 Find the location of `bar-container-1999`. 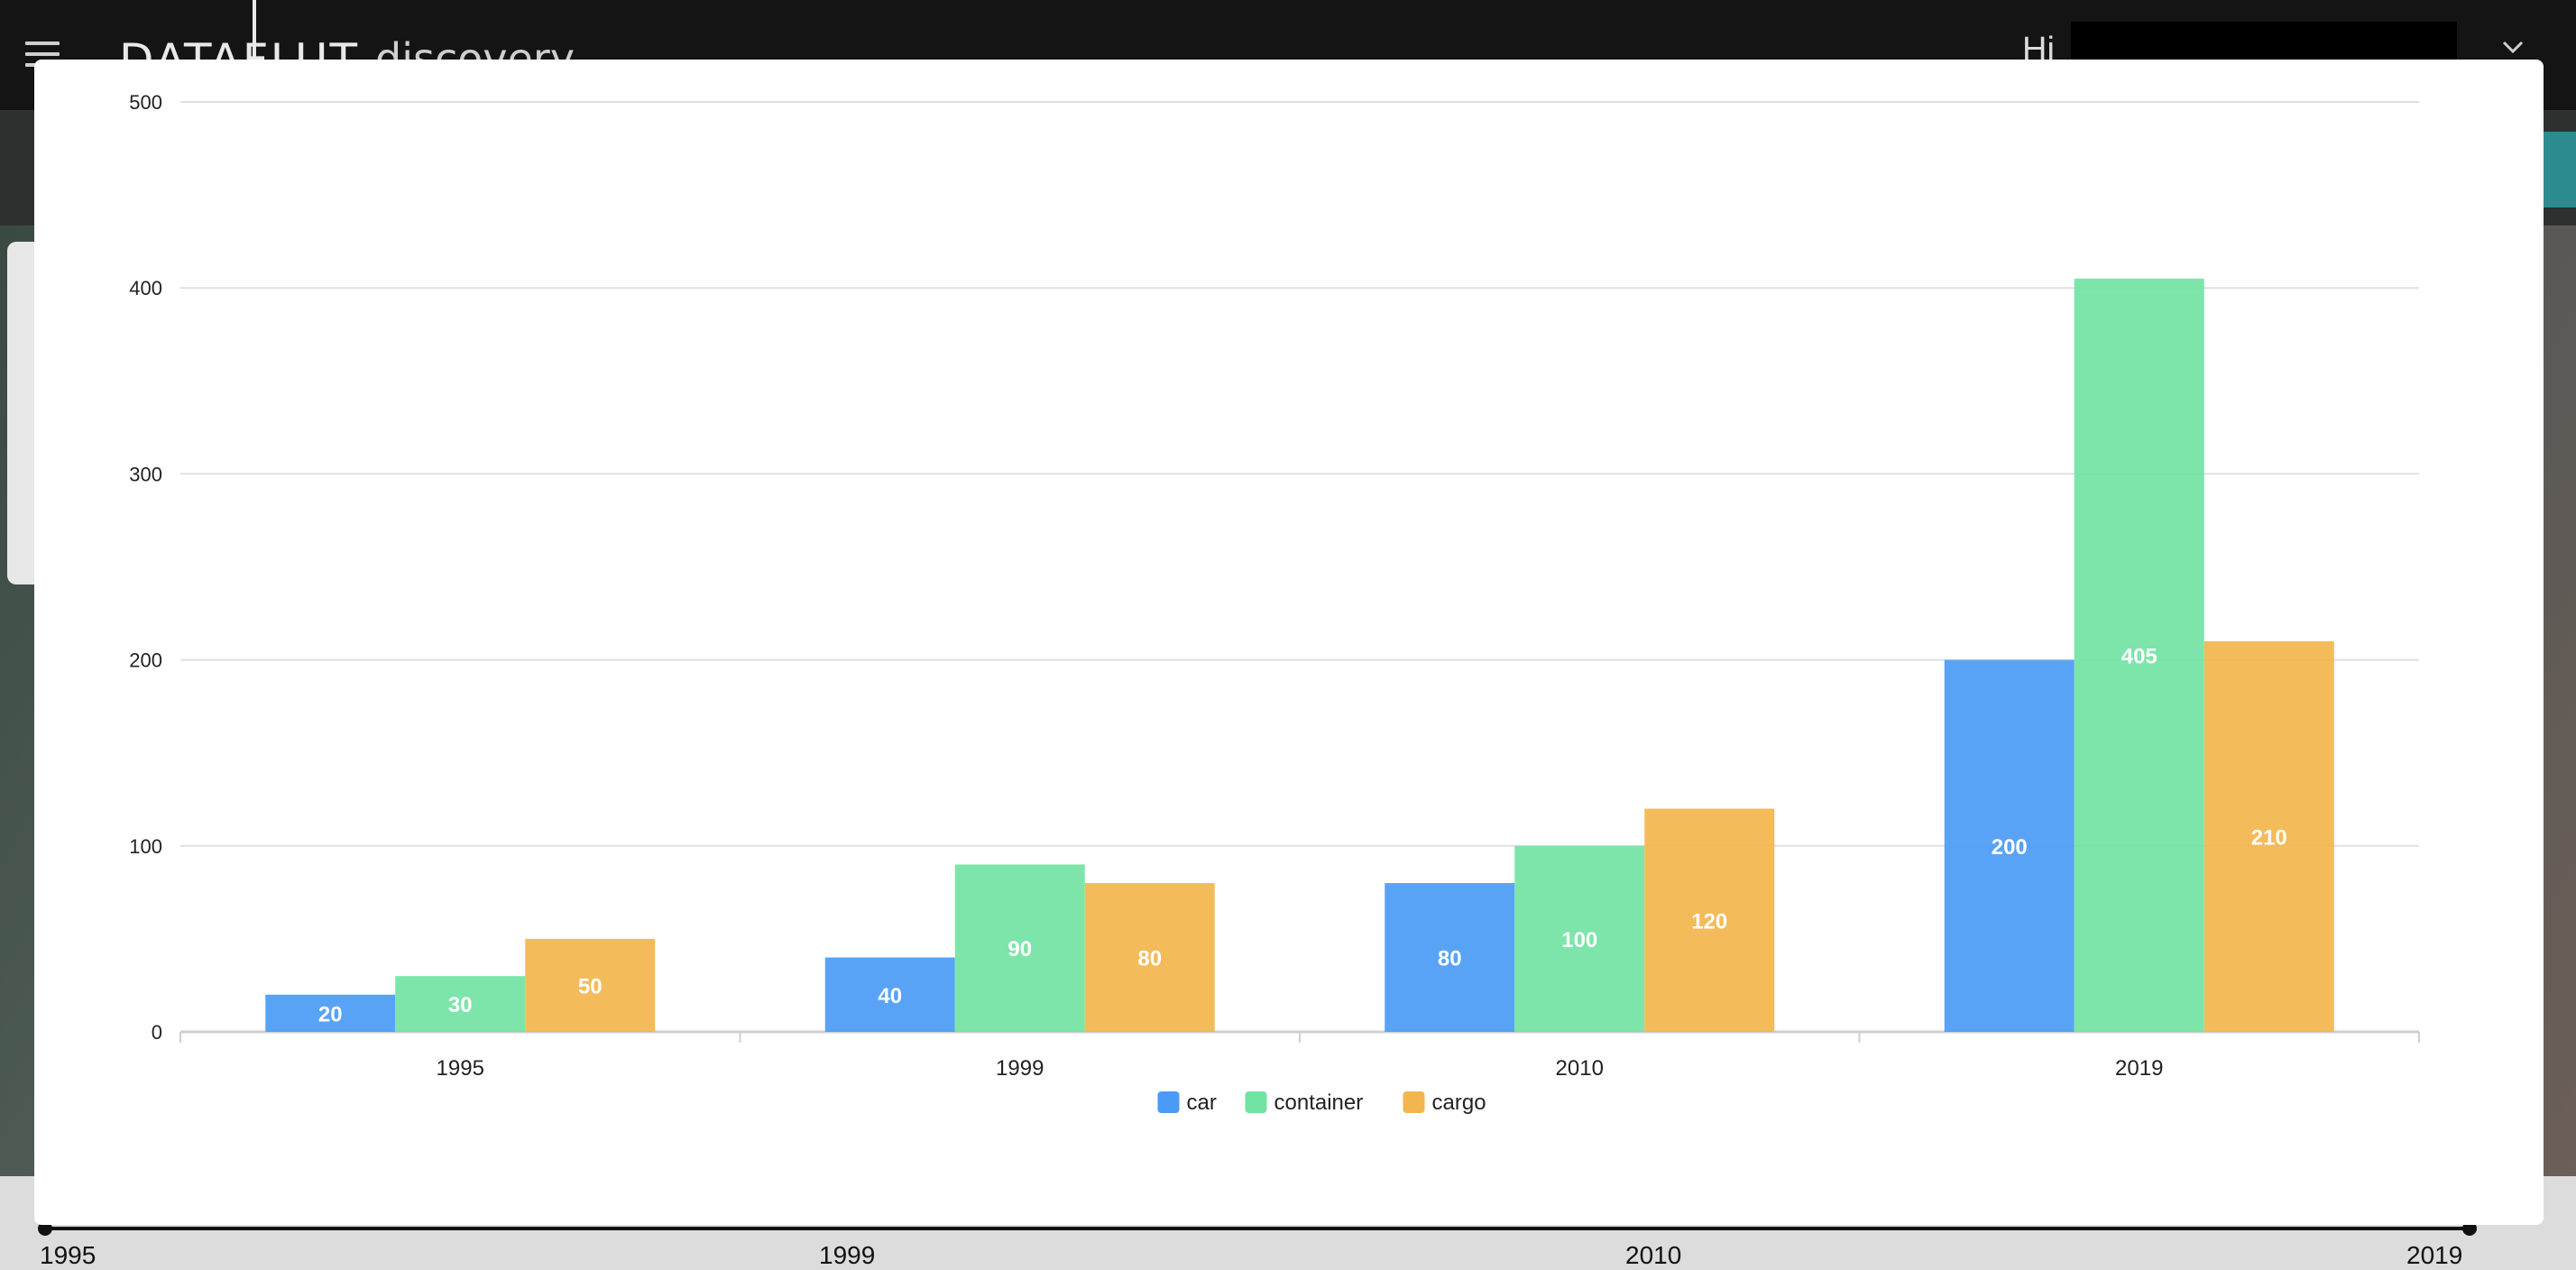

bar-container-1999 is located at coordinates (1020, 948).